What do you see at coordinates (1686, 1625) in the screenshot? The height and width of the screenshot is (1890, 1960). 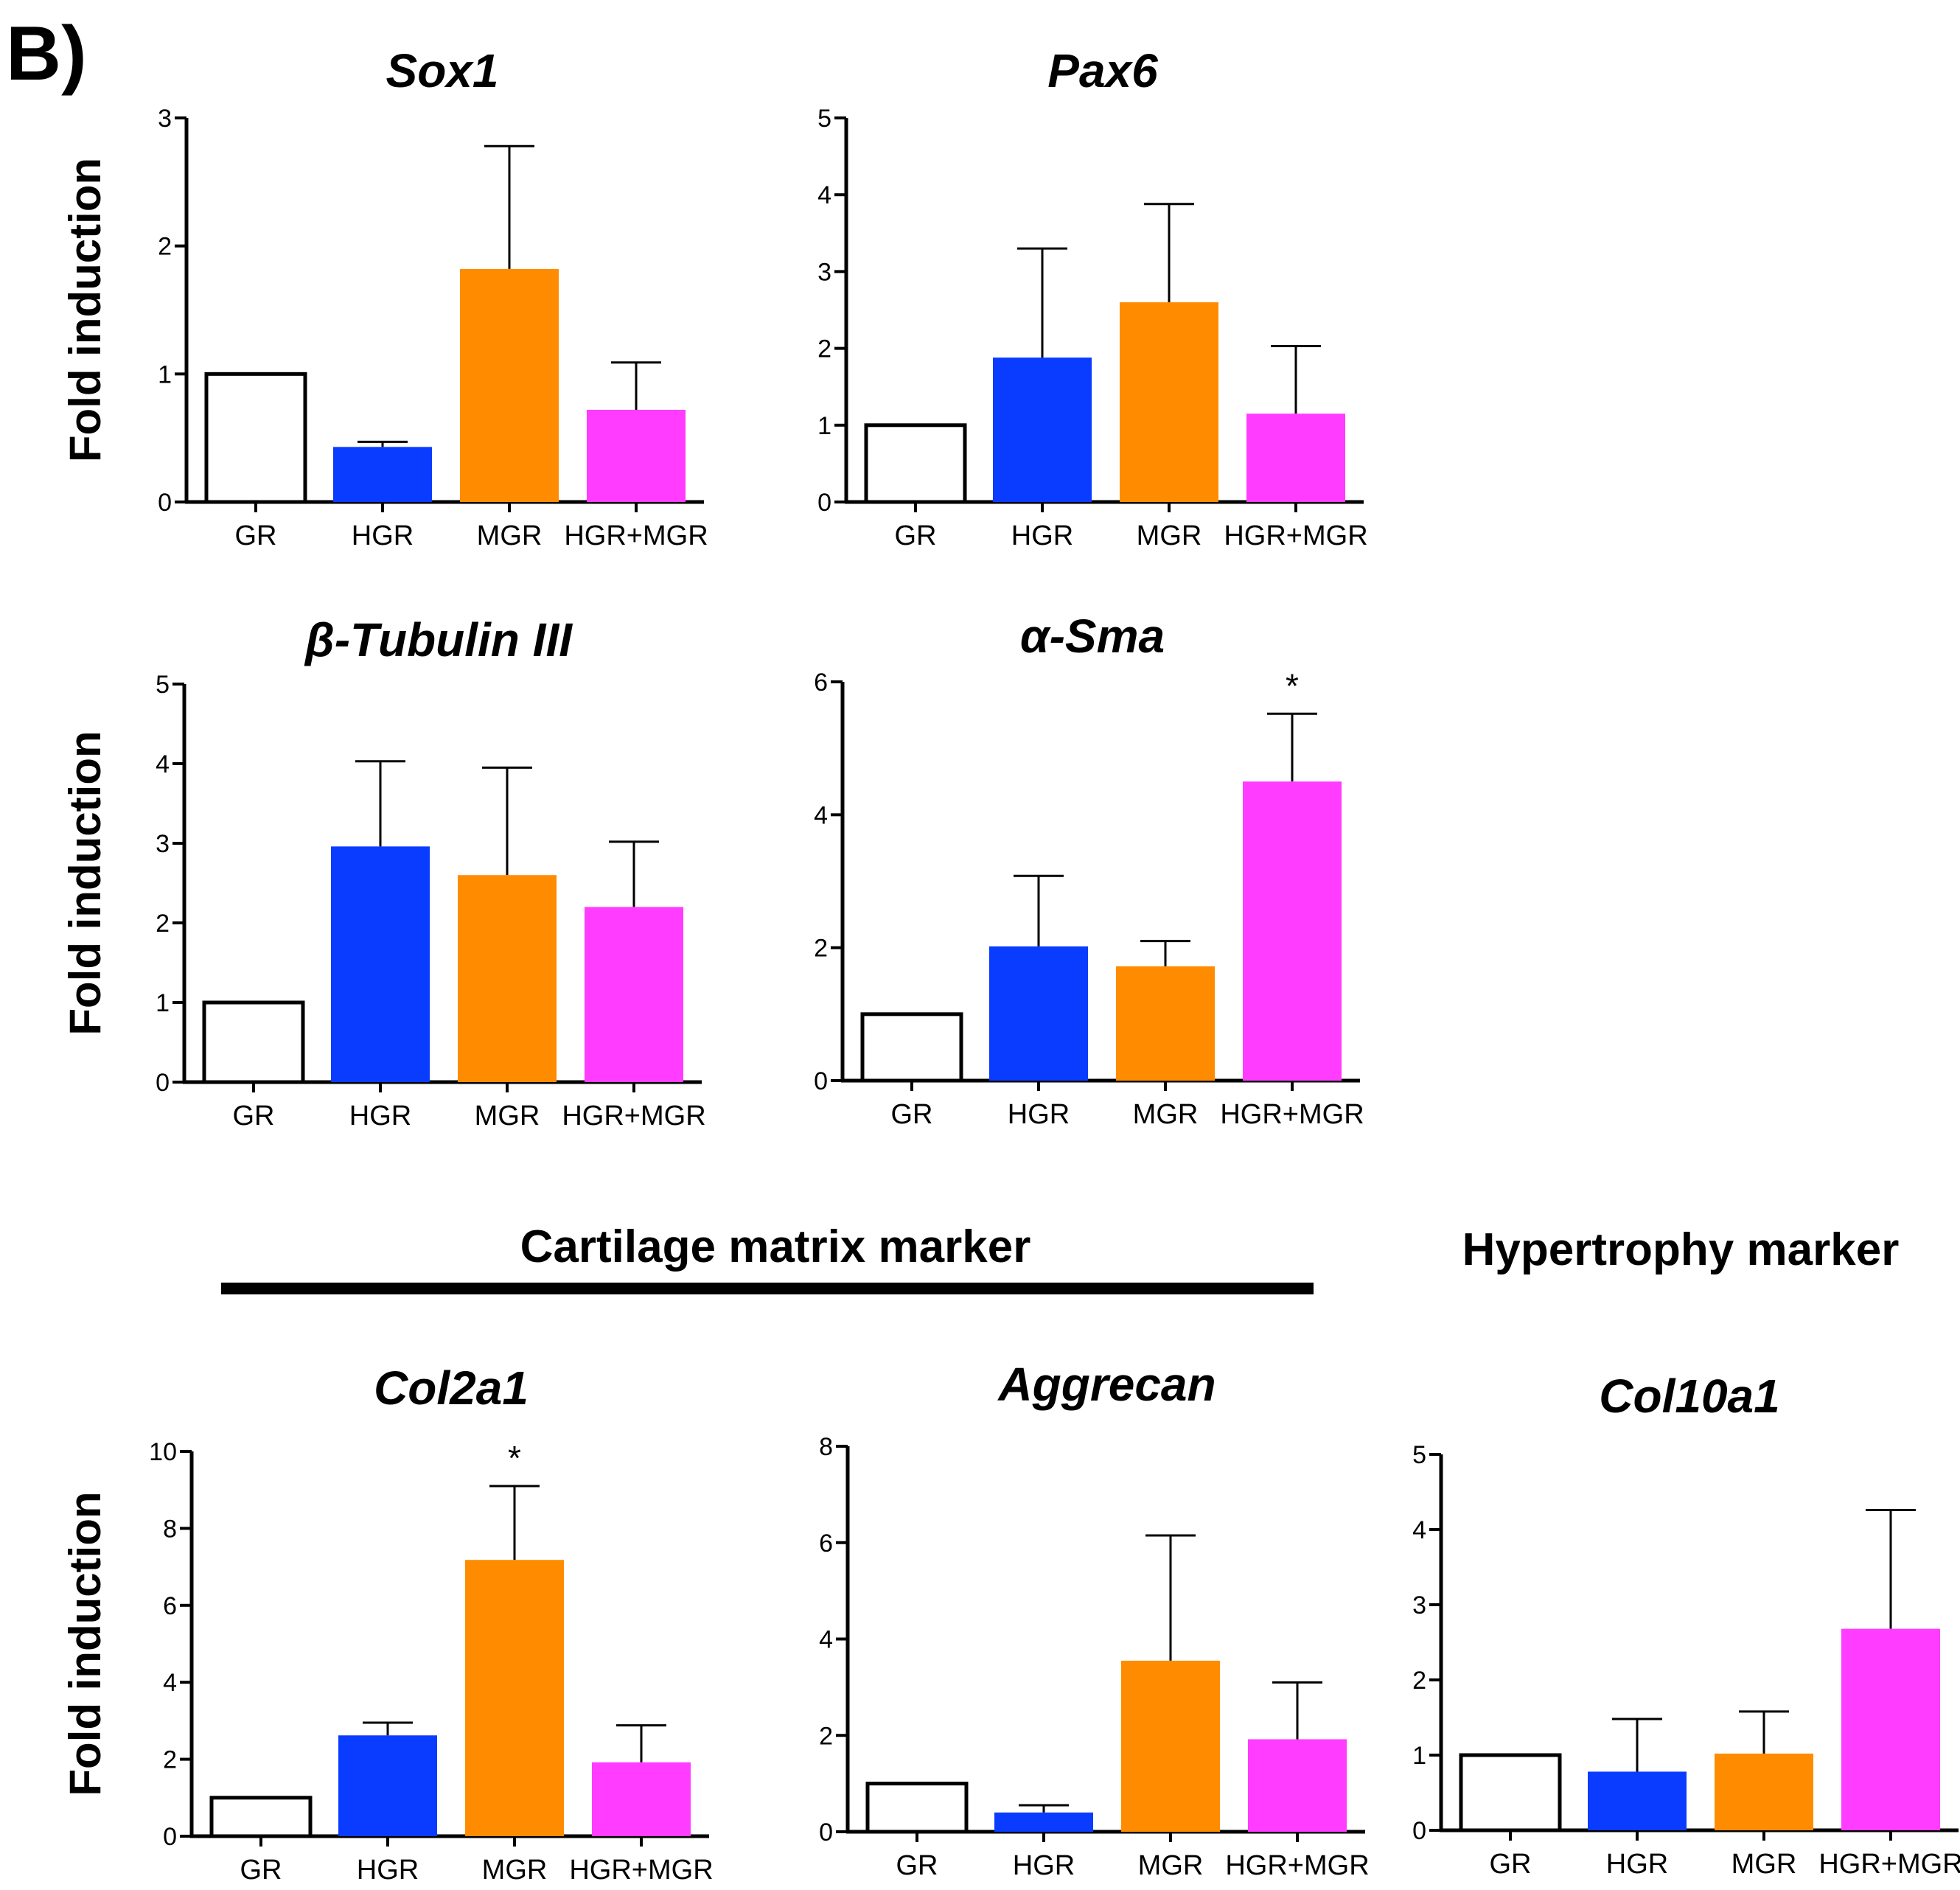 I see `chart-col10a1: Col10a1 0 1 2 3 4 5 GR HGR MGR HGR+MGR` at bounding box center [1686, 1625].